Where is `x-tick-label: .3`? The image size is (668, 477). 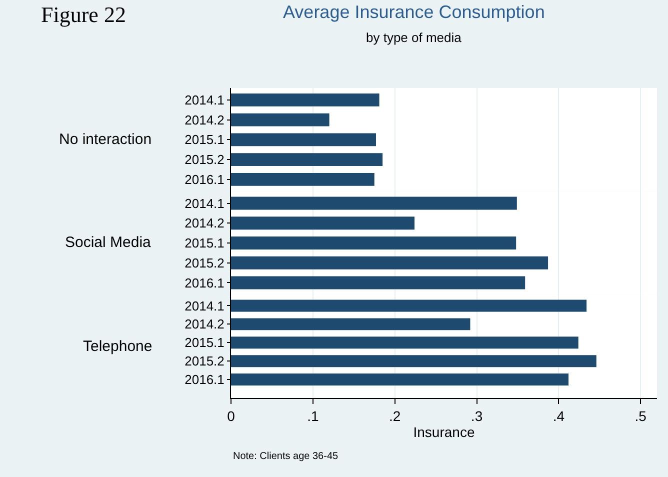 x-tick-label: .3 is located at coordinates (476, 416).